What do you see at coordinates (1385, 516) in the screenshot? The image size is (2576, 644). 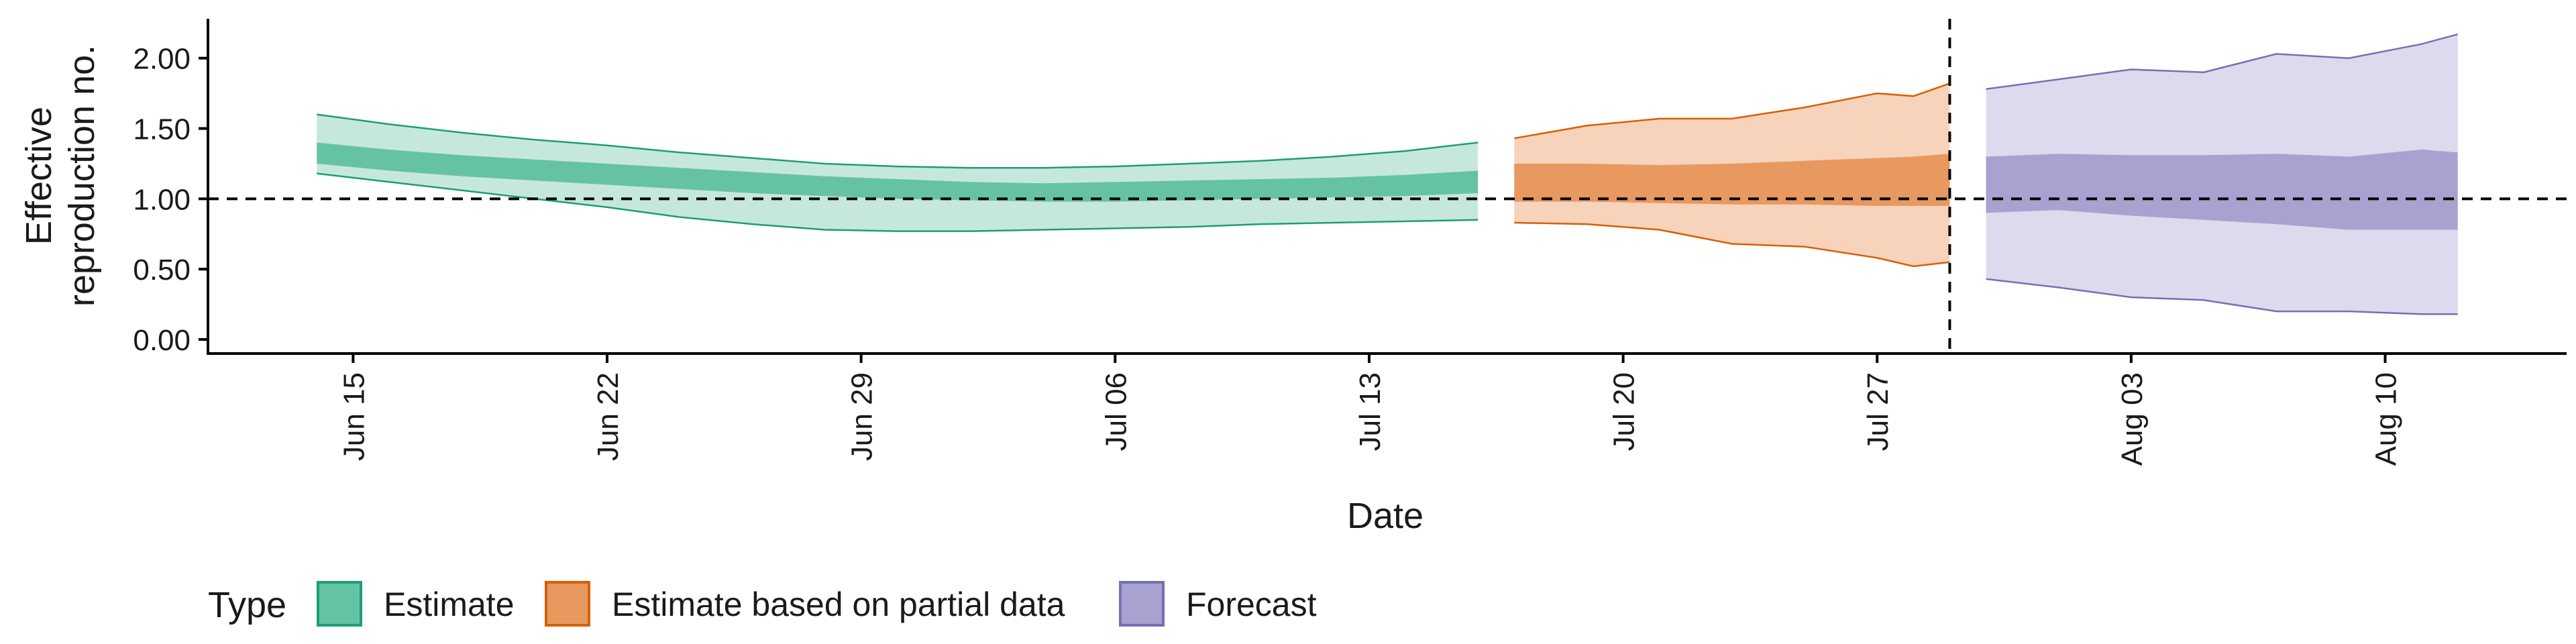 I see `x-axis-title: Date` at bounding box center [1385, 516].